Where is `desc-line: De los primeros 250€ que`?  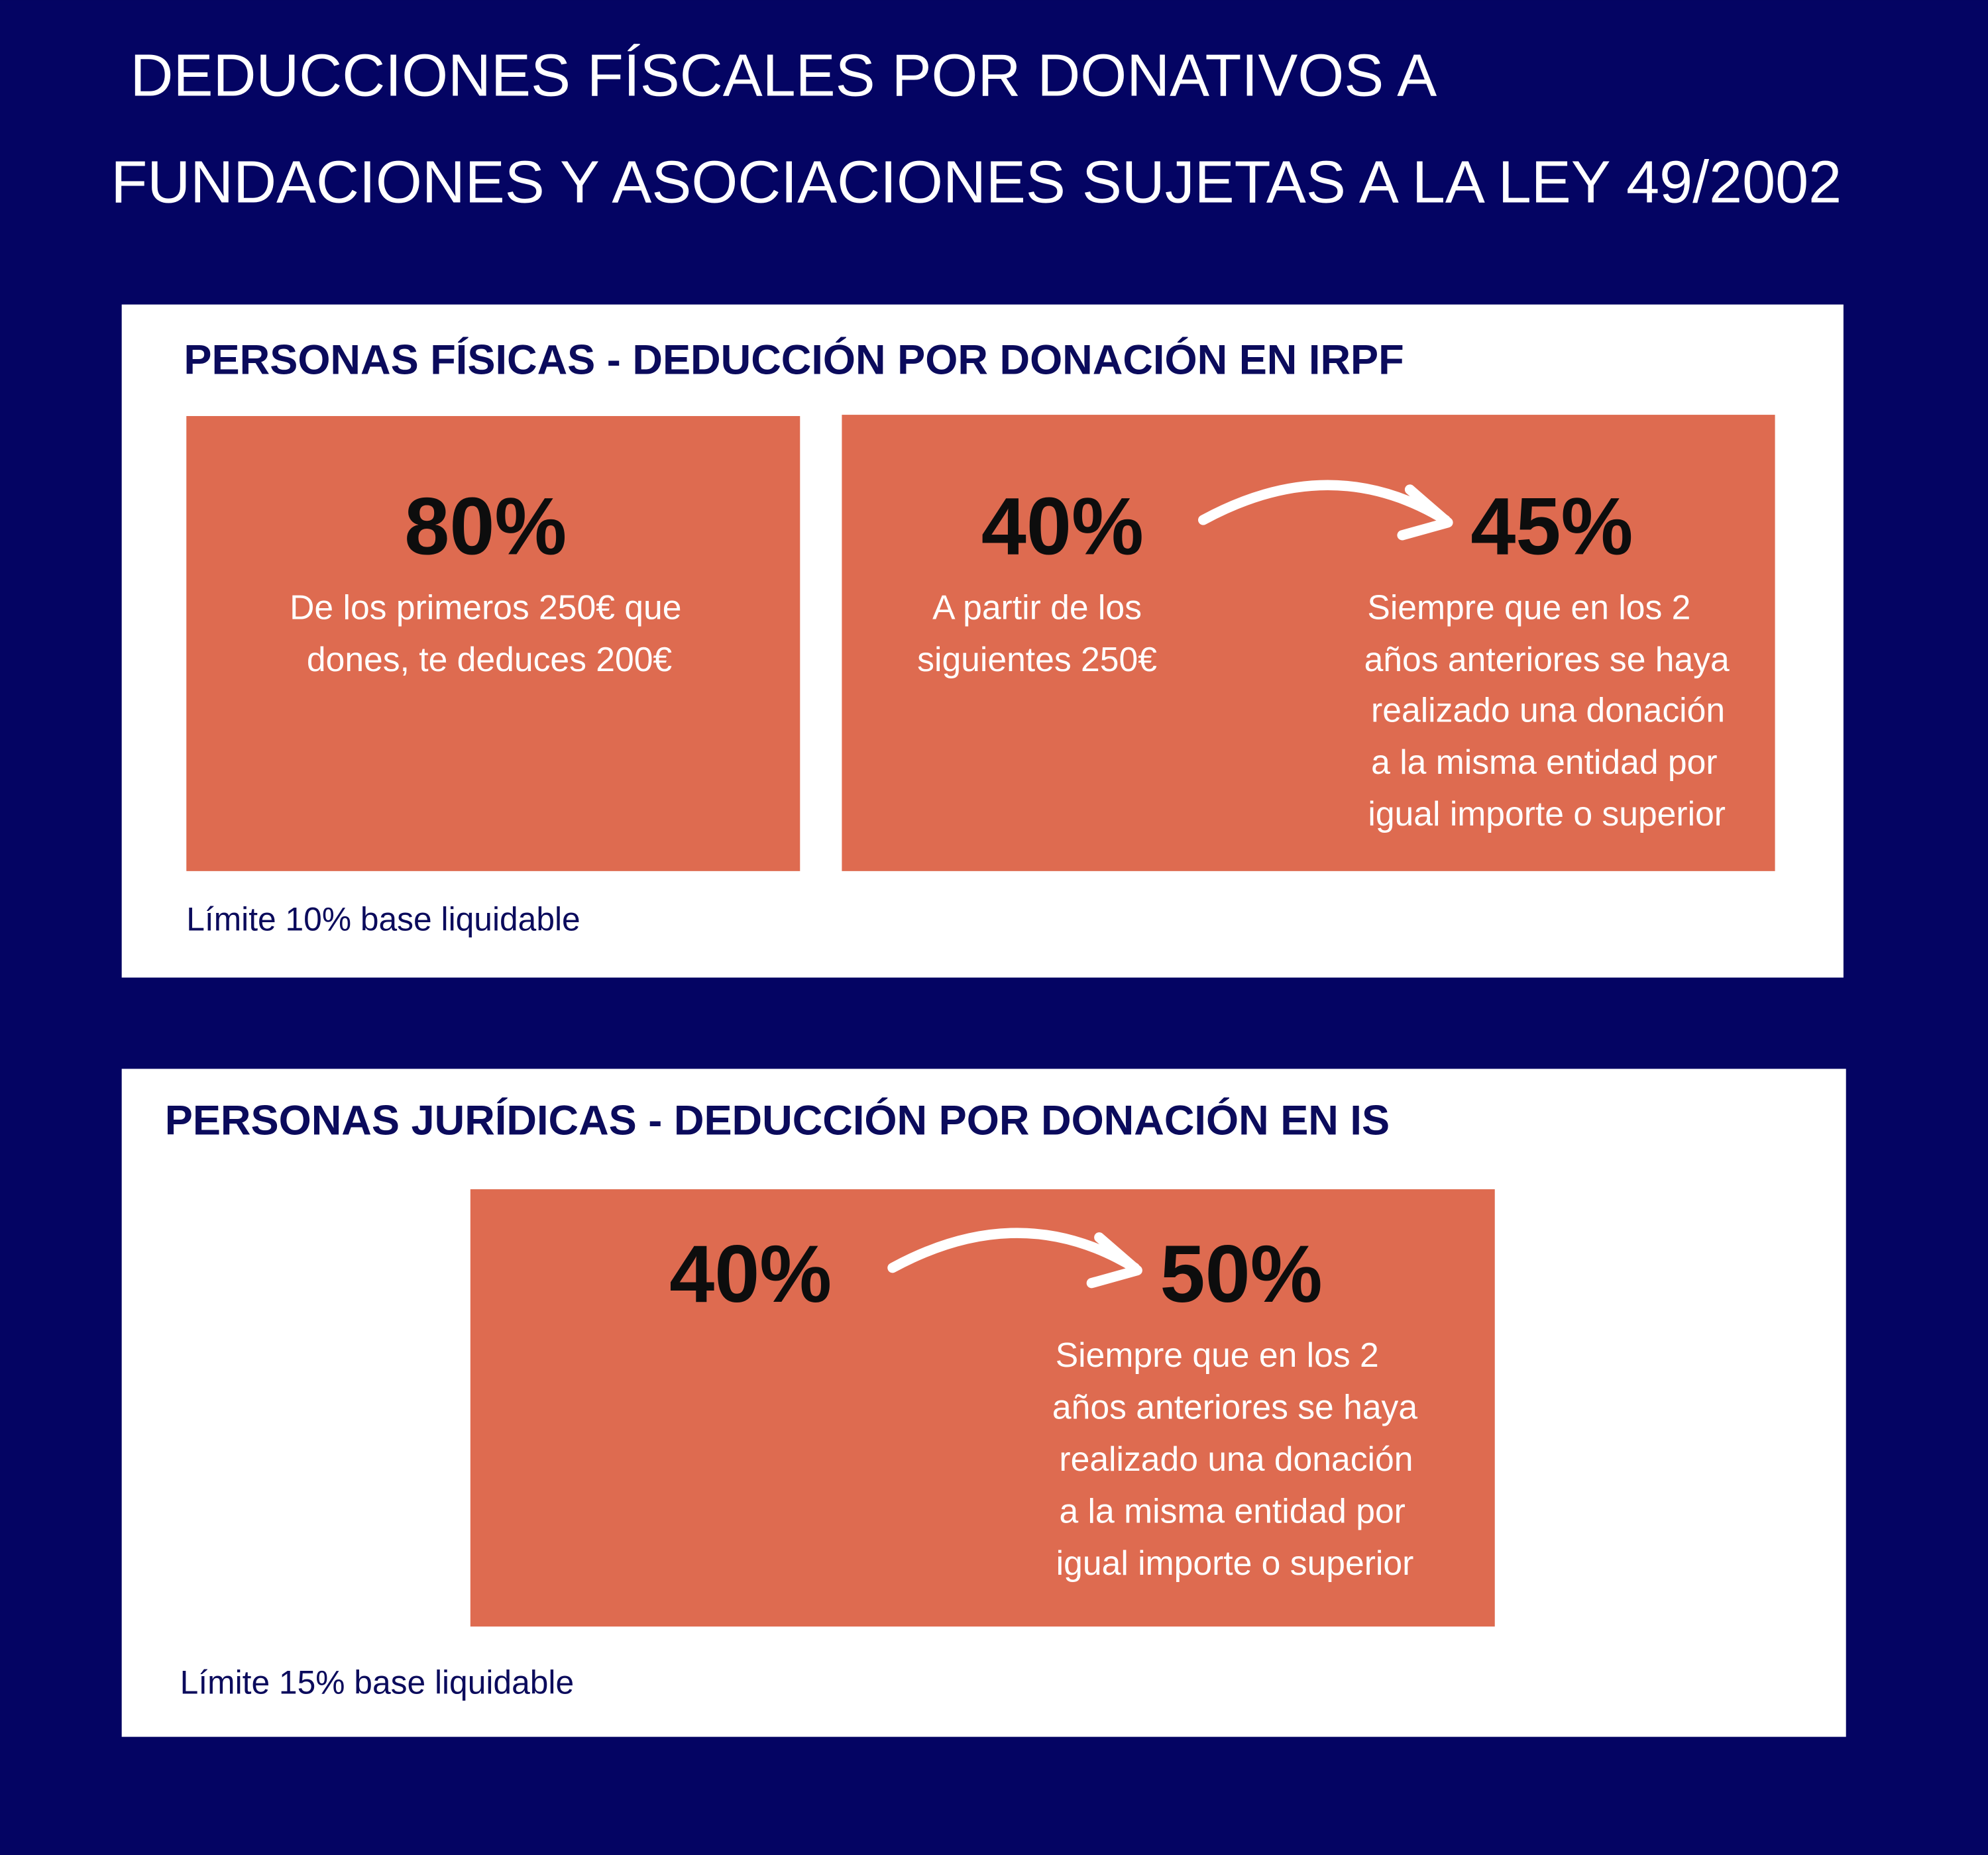 desc-line: De los primeros 250€ que is located at coordinates (485, 607).